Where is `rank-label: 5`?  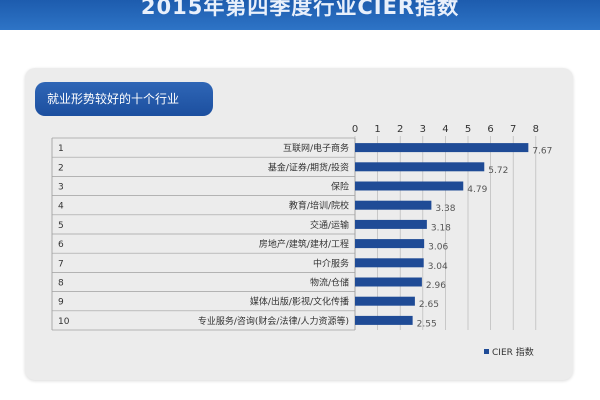
rank-label: 5 is located at coordinates (61, 226).